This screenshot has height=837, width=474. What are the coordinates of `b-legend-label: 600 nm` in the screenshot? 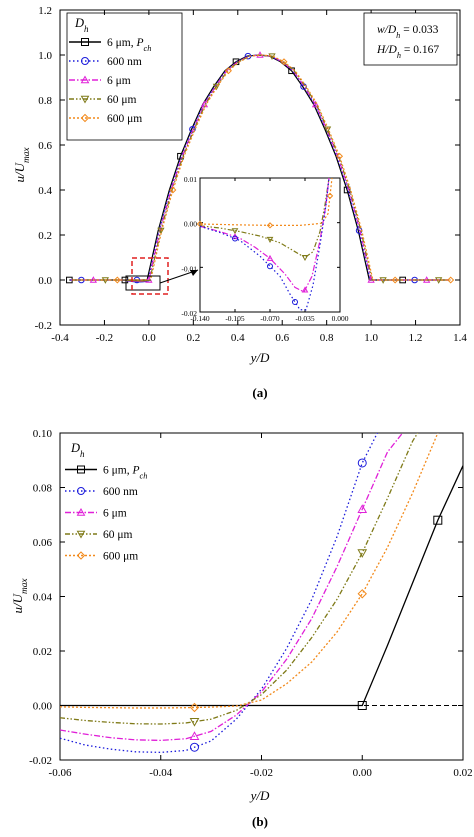 It's located at (120, 492).